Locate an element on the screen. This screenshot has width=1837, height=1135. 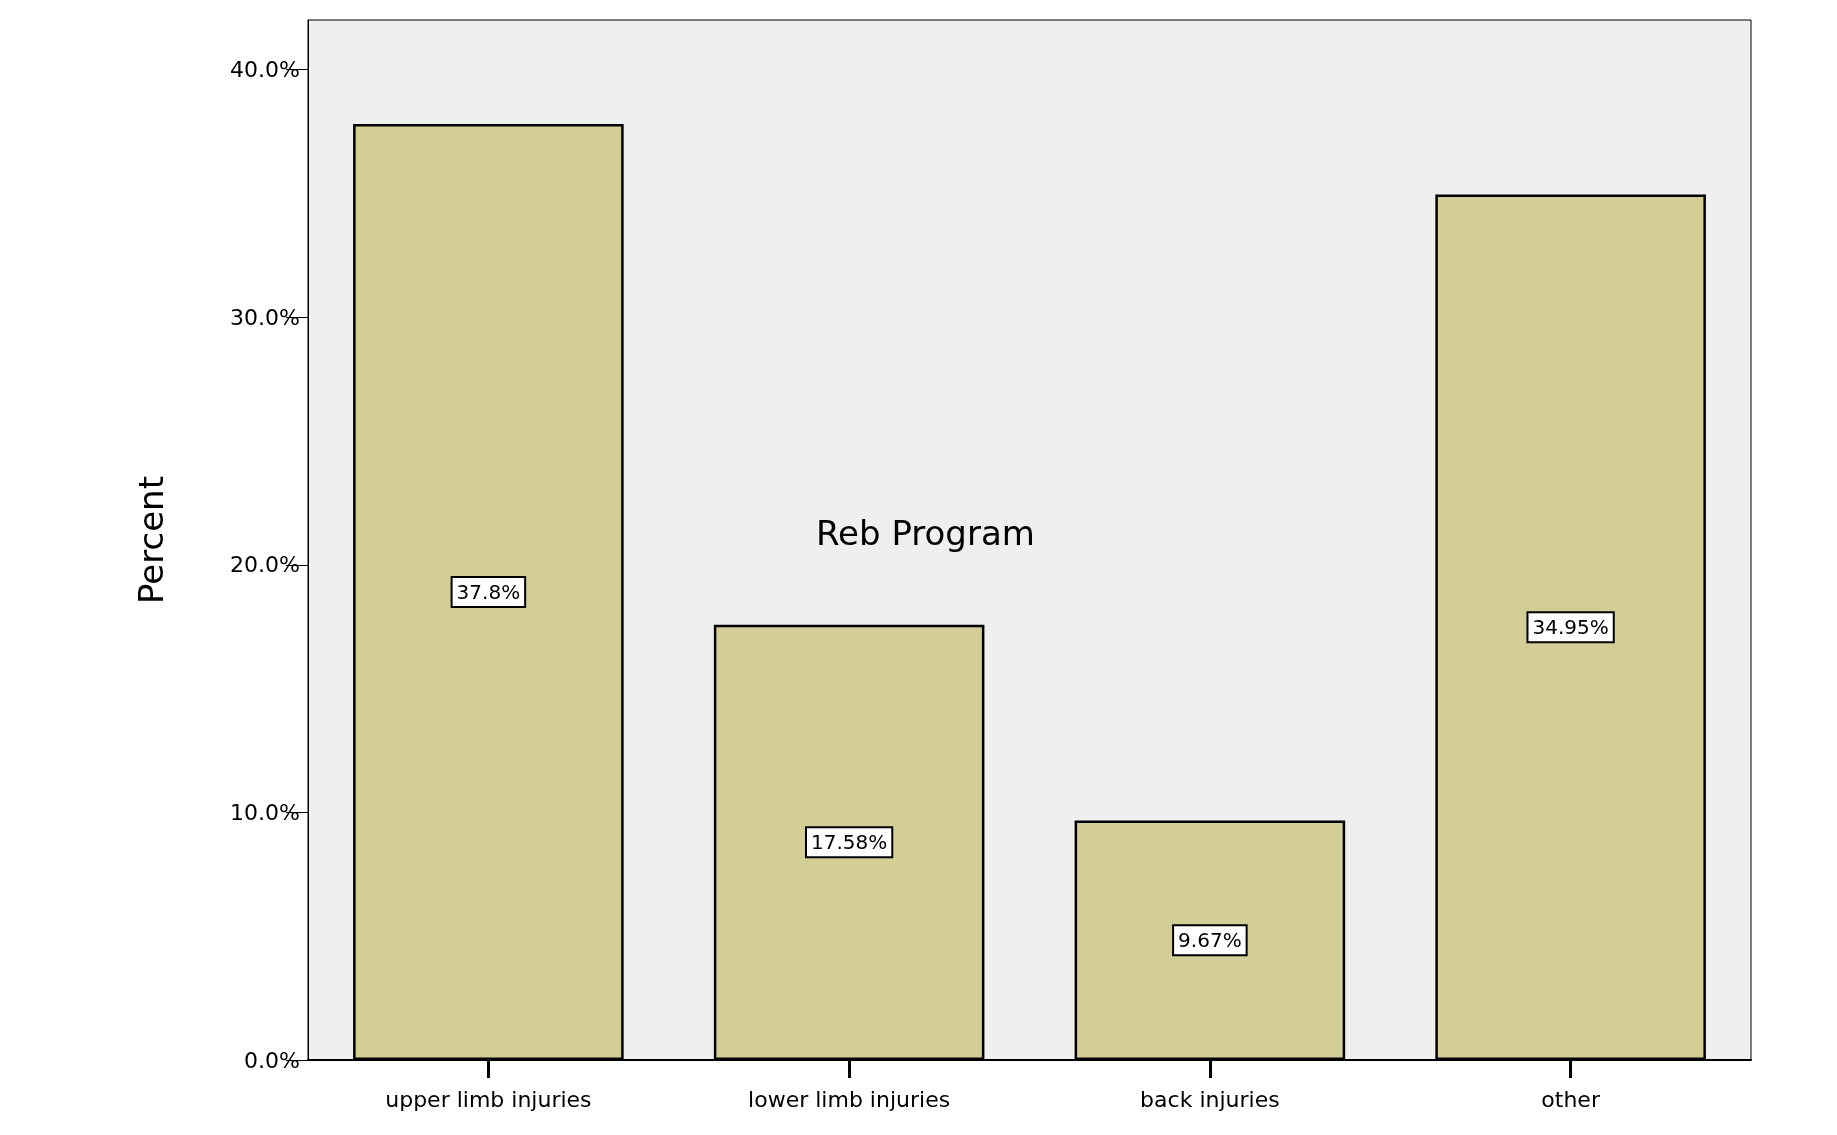
data-label: 34.95% is located at coordinates (1570, 627).